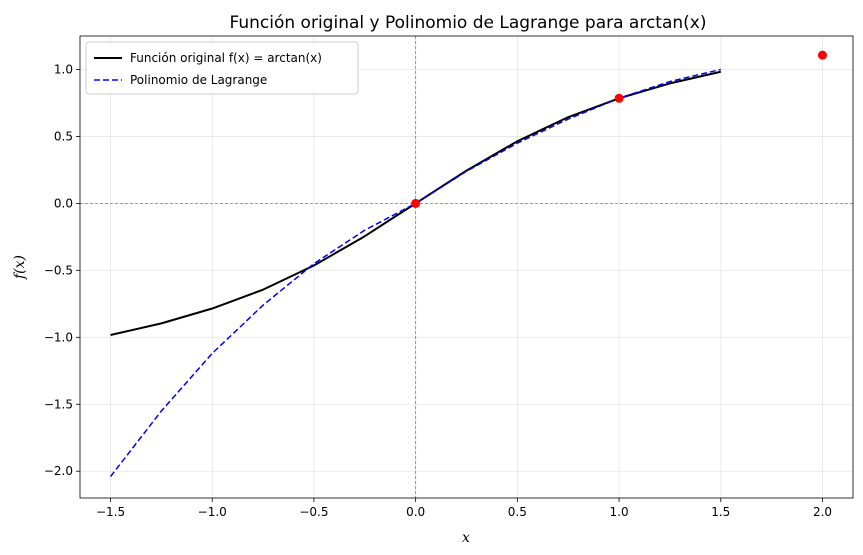 The width and height of the screenshot is (863, 555). I want to click on y-tick-label: −1.5, so click(58, 404).